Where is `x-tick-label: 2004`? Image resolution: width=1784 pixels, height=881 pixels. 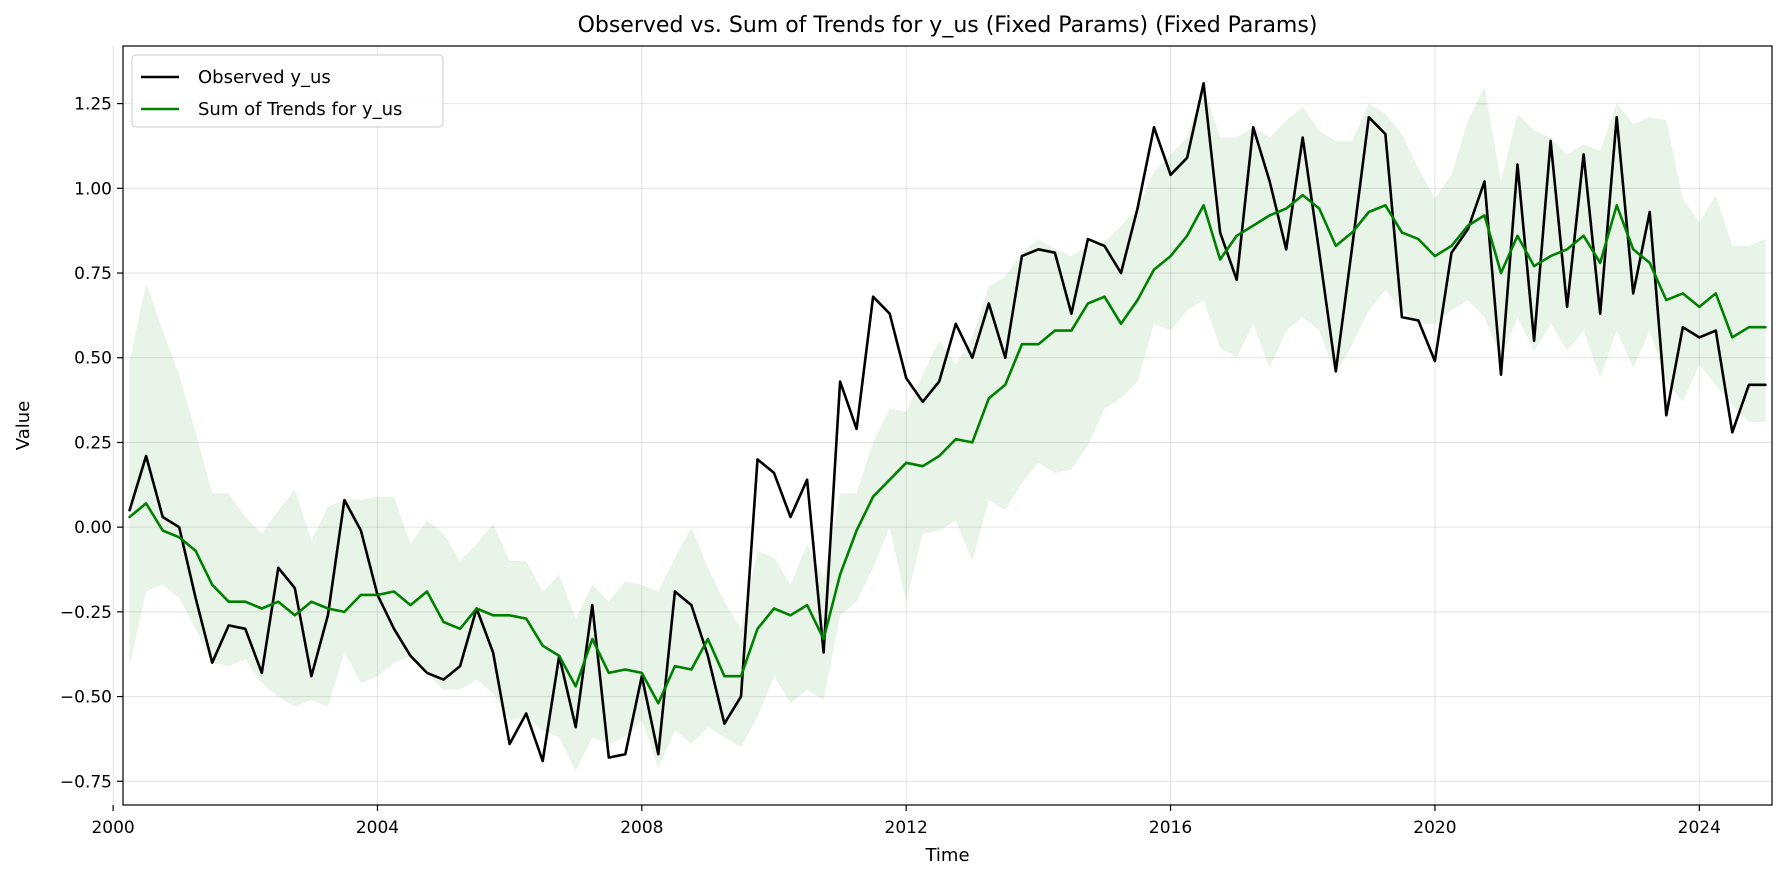
x-tick-label: 2004 is located at coordinates (377, 828).